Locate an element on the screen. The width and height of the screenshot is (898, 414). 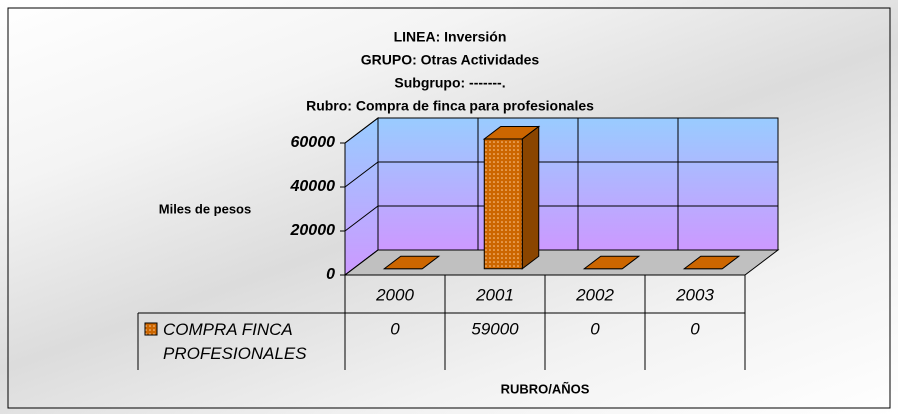
y-tick-label: 20000 is located at coordinates (313, 230).